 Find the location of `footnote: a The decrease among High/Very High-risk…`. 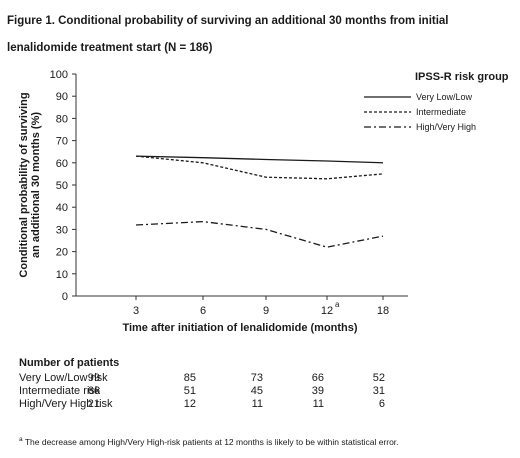

footnote: a The decrease among High/Very High-risk… is located at coordinates (209, 441).